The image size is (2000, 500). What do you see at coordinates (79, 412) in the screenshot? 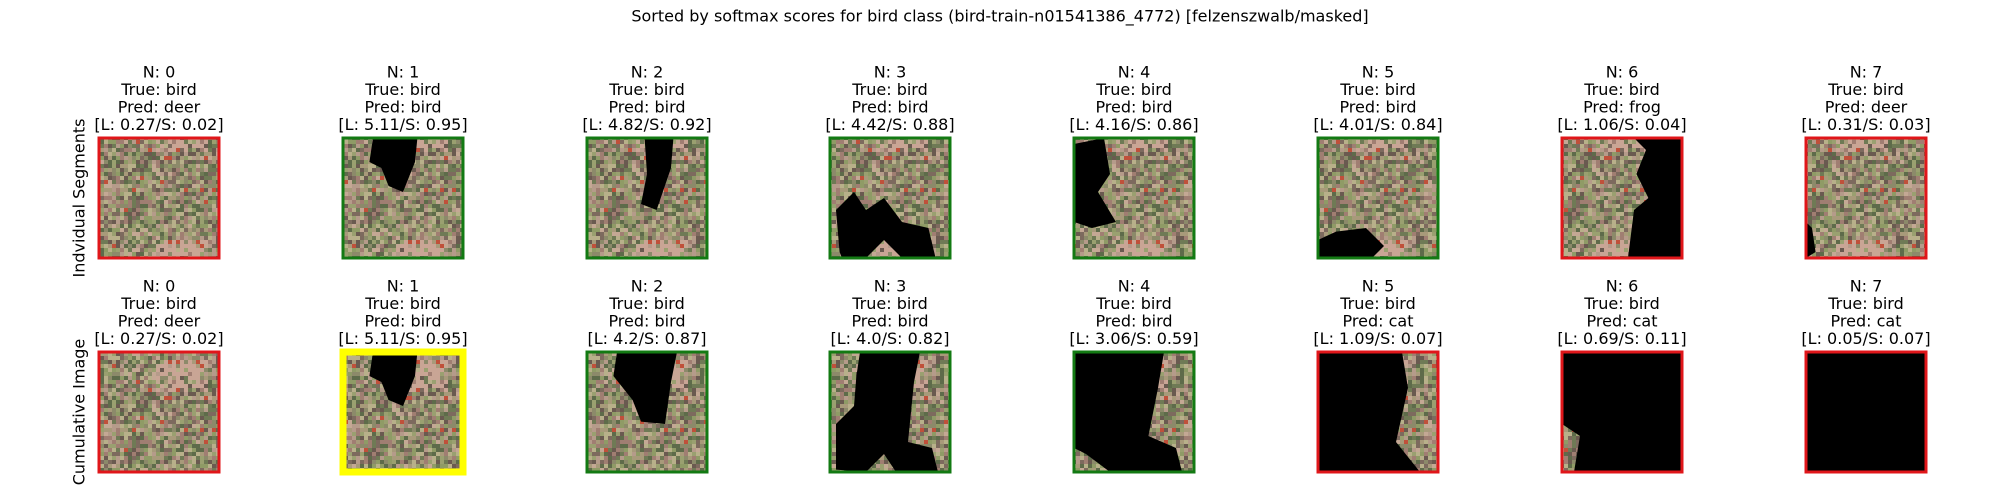
I see `row-label: Cumulative Image` at bounding box center [79, 412].